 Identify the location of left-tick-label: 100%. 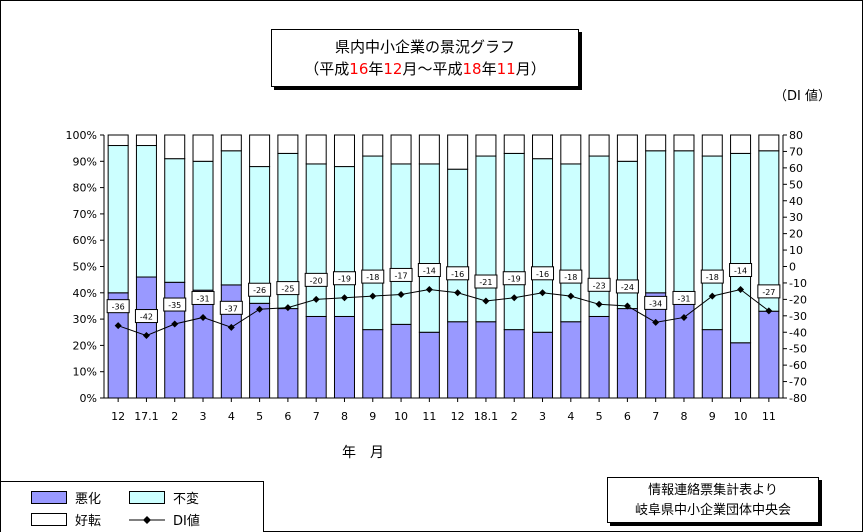
(81, 135).